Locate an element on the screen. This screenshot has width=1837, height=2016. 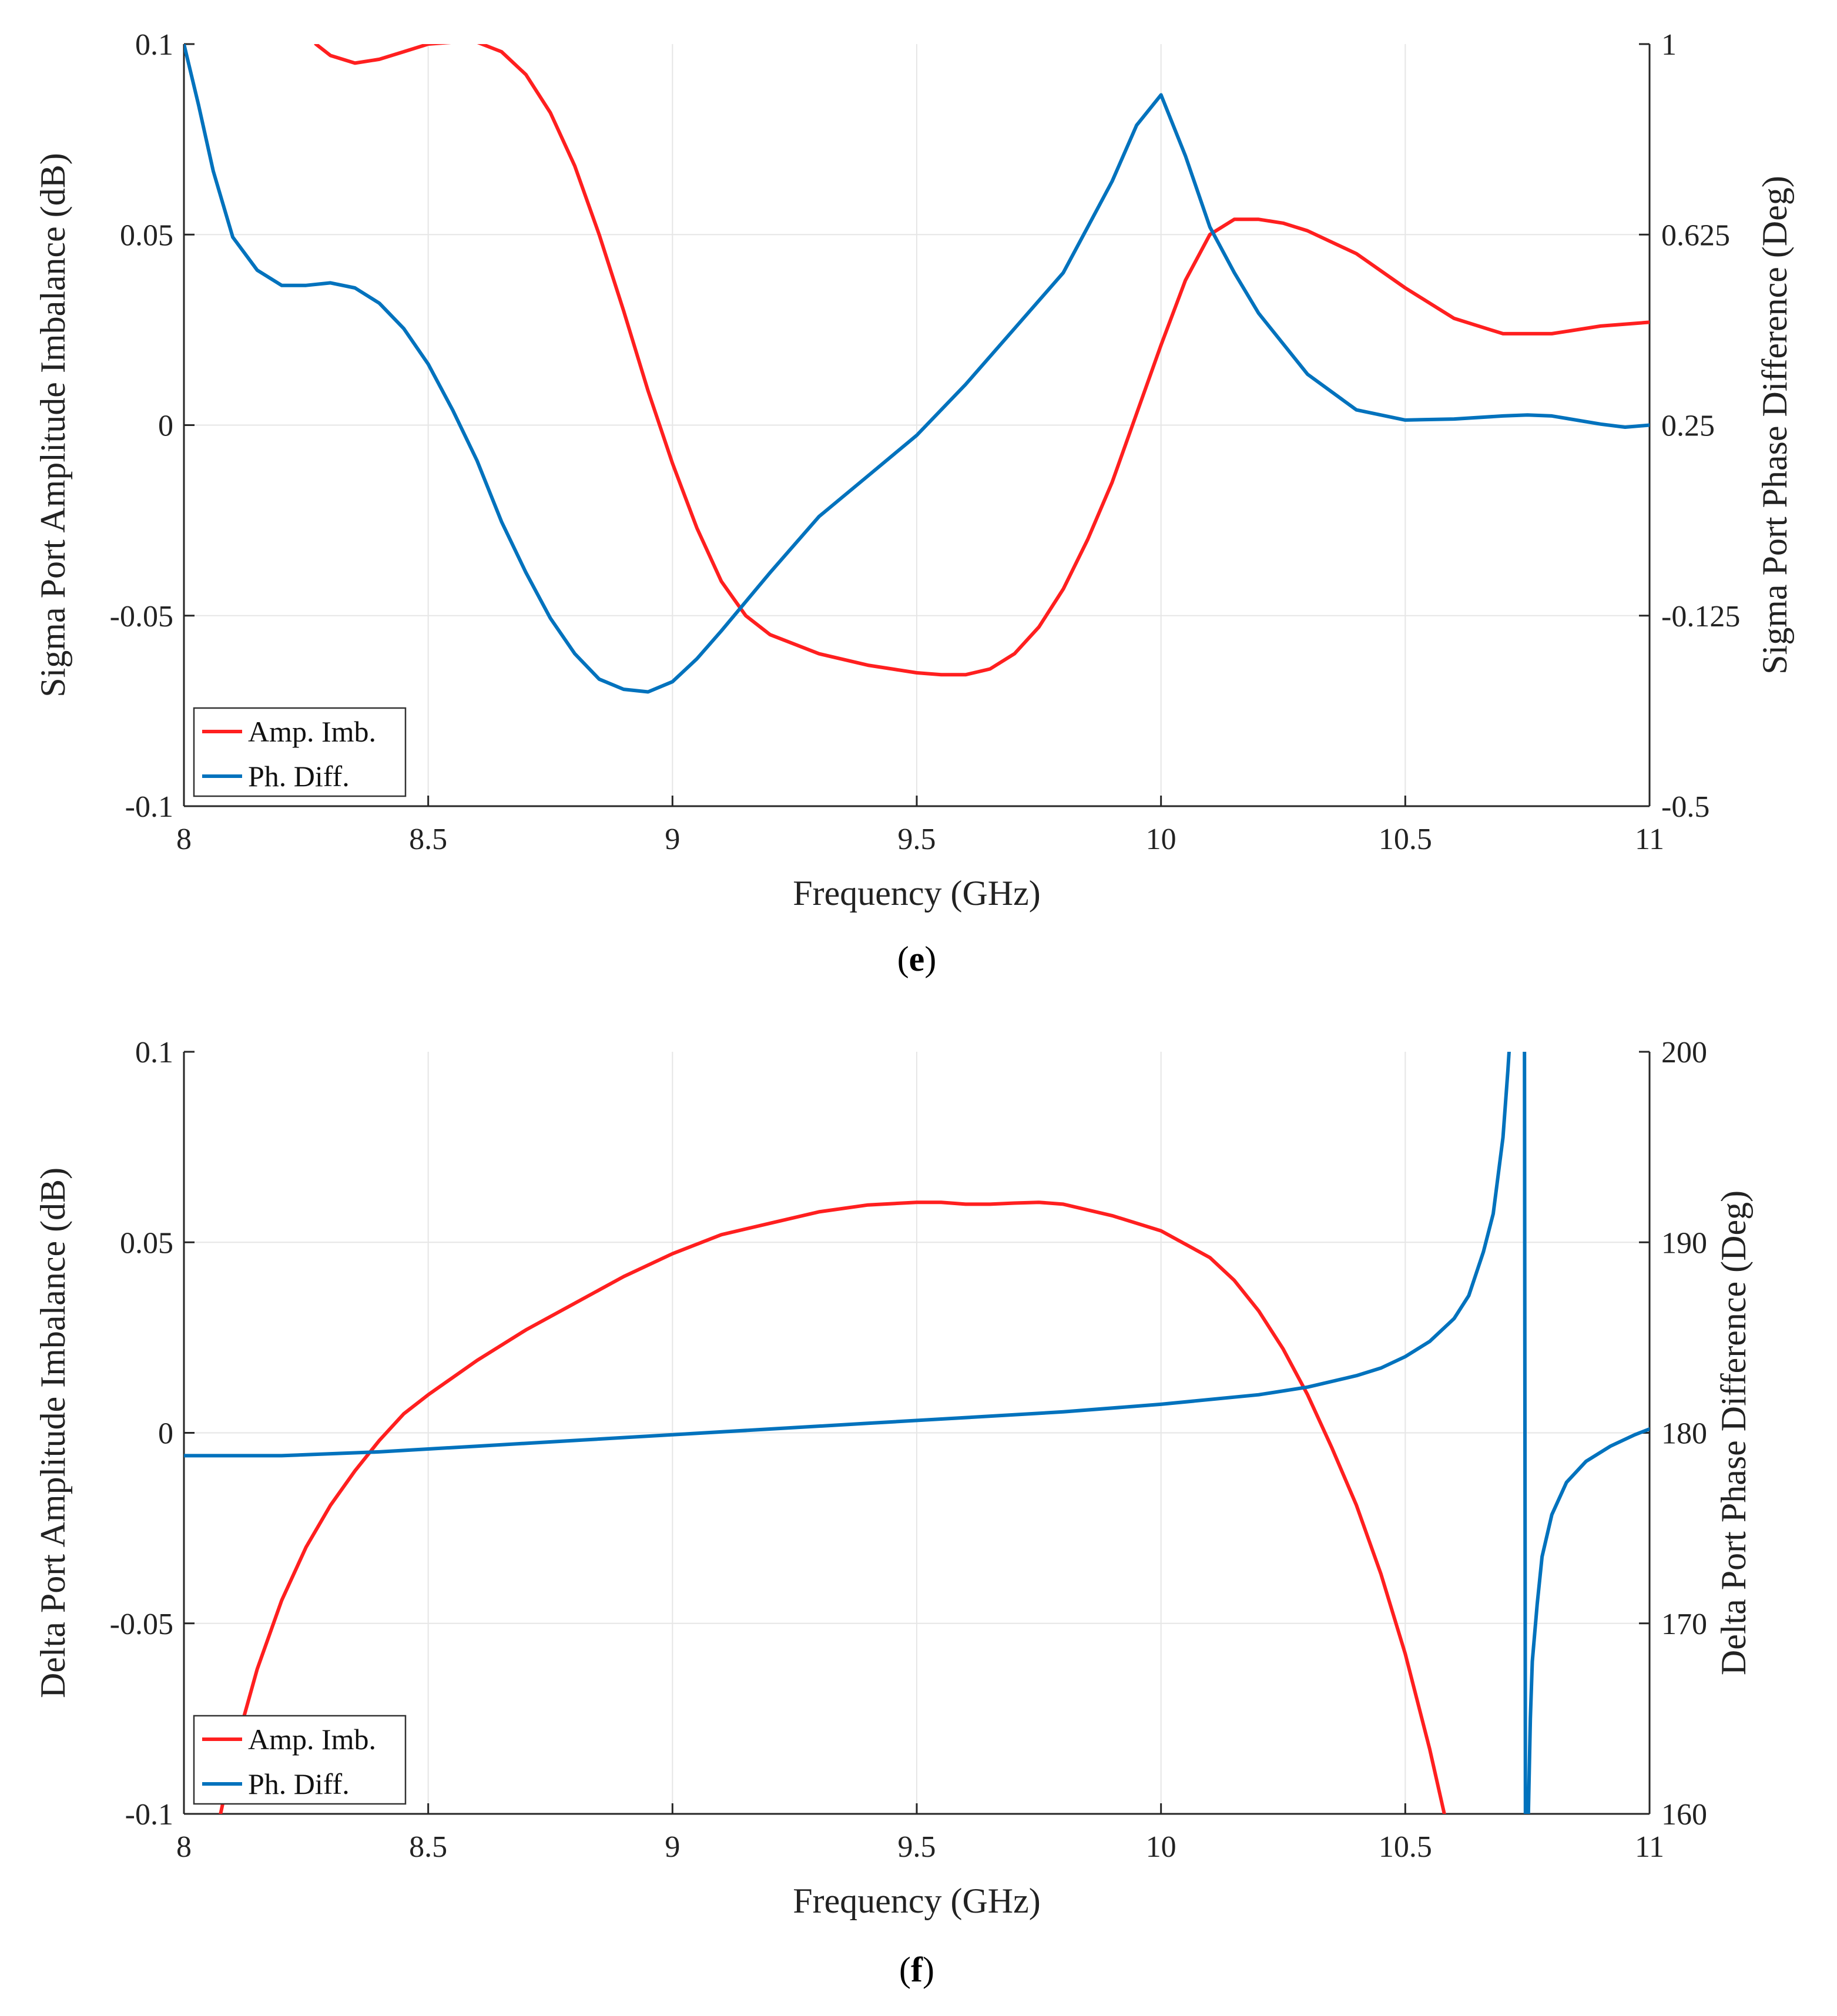
chart-e-panel-label: (e) is located at coordinates (917, 959).